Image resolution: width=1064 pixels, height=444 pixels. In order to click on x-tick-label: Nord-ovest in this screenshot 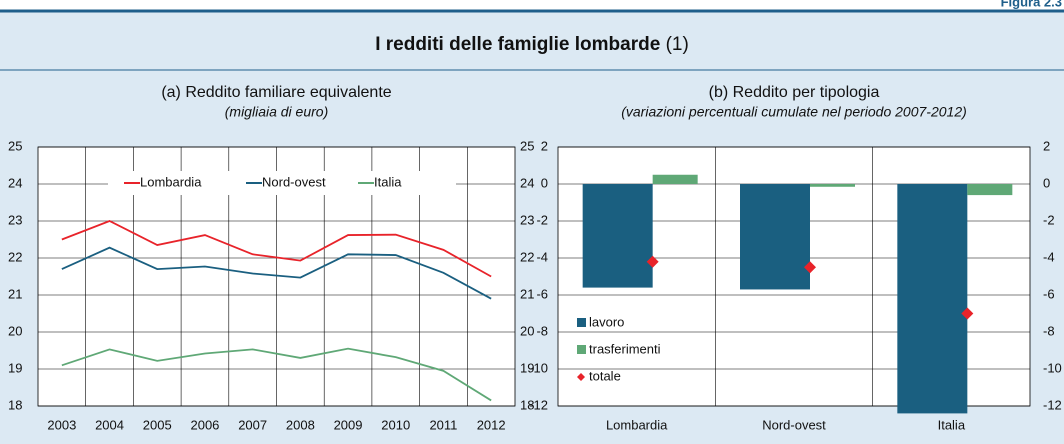, I will do `click(794, 424)`.